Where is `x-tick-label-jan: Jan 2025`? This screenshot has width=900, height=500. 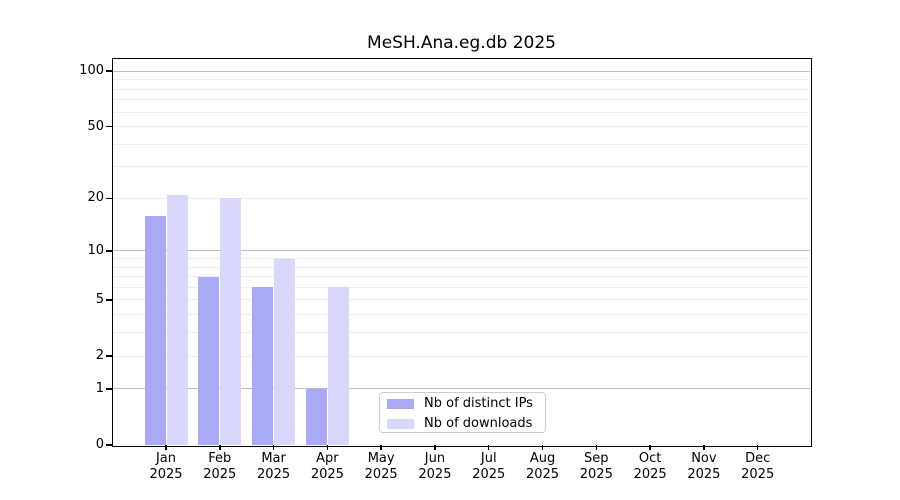 x-tick-label-jan: Jan 2025 is located at coordinates (166, 466).